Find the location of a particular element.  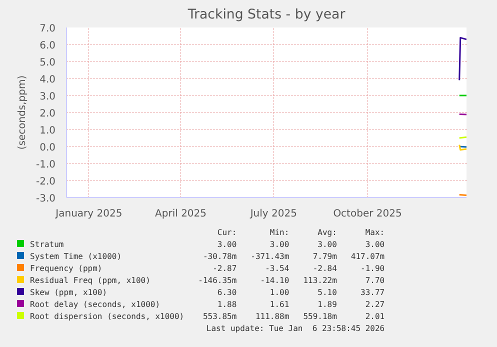

text: 113.22m is located at coordinates (319, 281).